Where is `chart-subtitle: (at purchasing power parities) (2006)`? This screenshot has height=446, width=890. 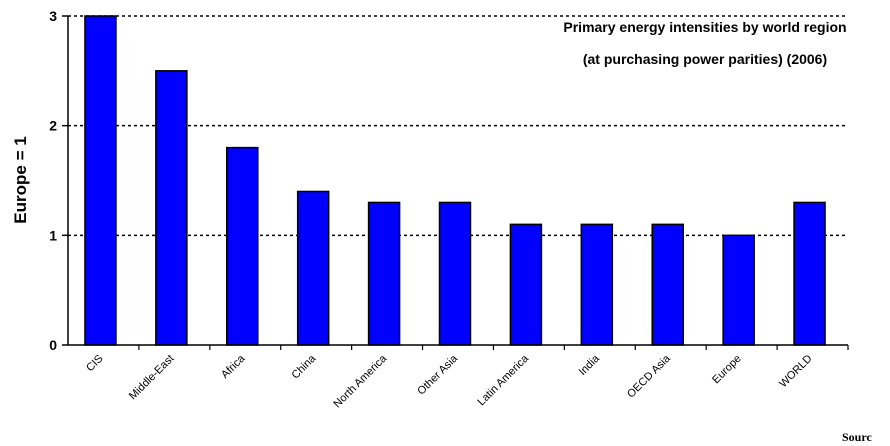
chart-subtitle: (at purchasing power parities) (2006) is located at coordinates (705, 59).